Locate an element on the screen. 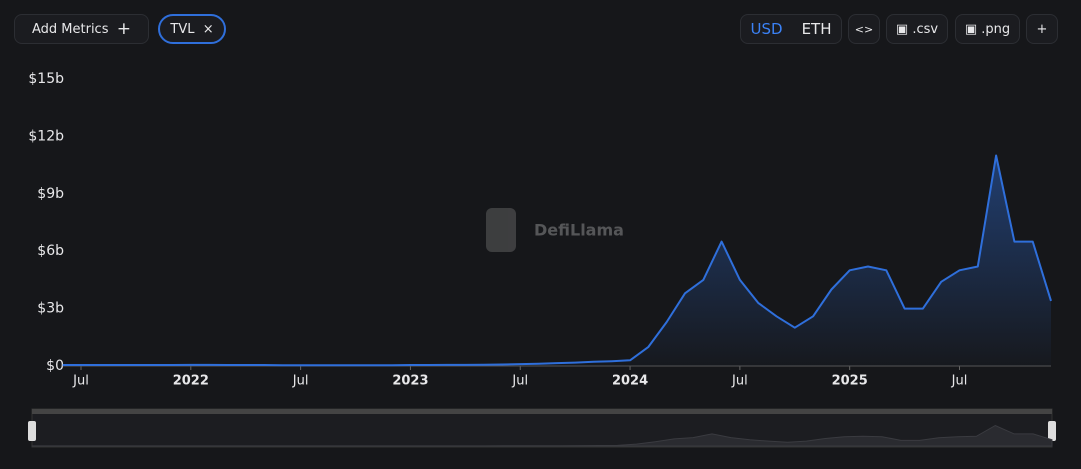  y-tick-label: $9b is located at coordinates (50, 194).